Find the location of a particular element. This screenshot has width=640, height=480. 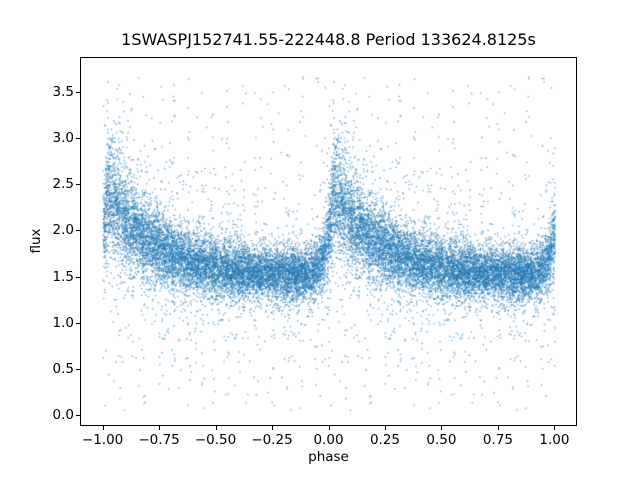

x-tick-label: 0.50 is located at coordinates (441, 440).